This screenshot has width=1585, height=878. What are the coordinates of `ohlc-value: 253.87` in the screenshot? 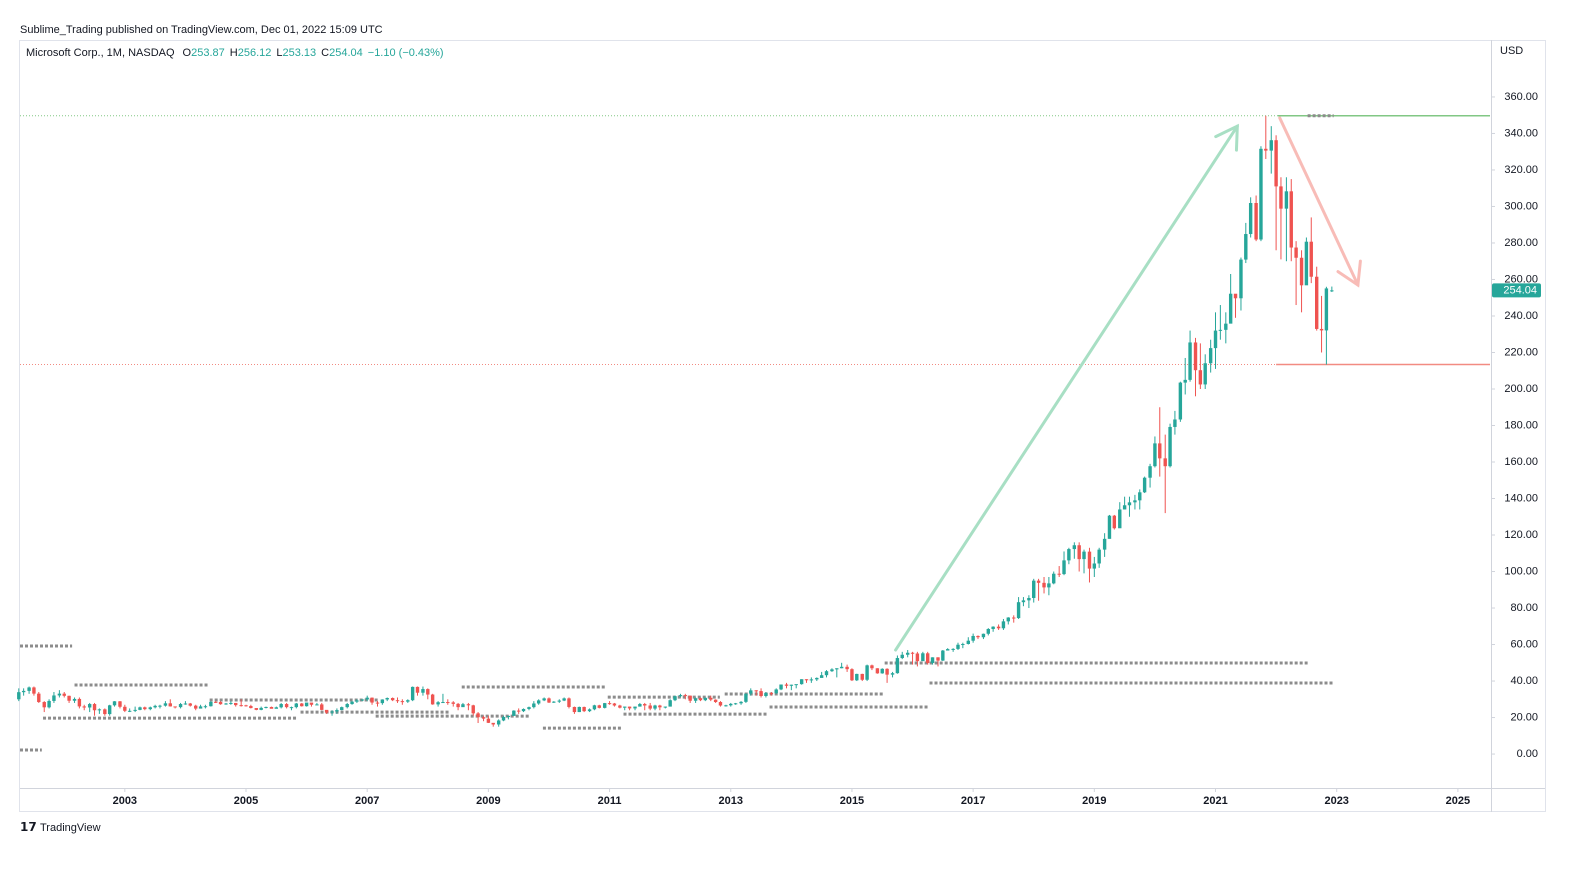 It's located at (208, 53).